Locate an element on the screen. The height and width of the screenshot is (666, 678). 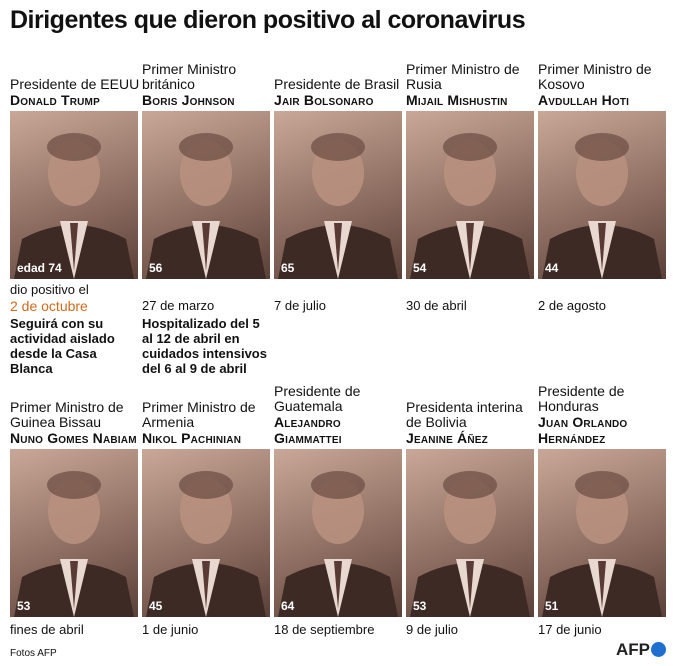
photo-credit: Fotos AFP is located at coordinates (33, 653).